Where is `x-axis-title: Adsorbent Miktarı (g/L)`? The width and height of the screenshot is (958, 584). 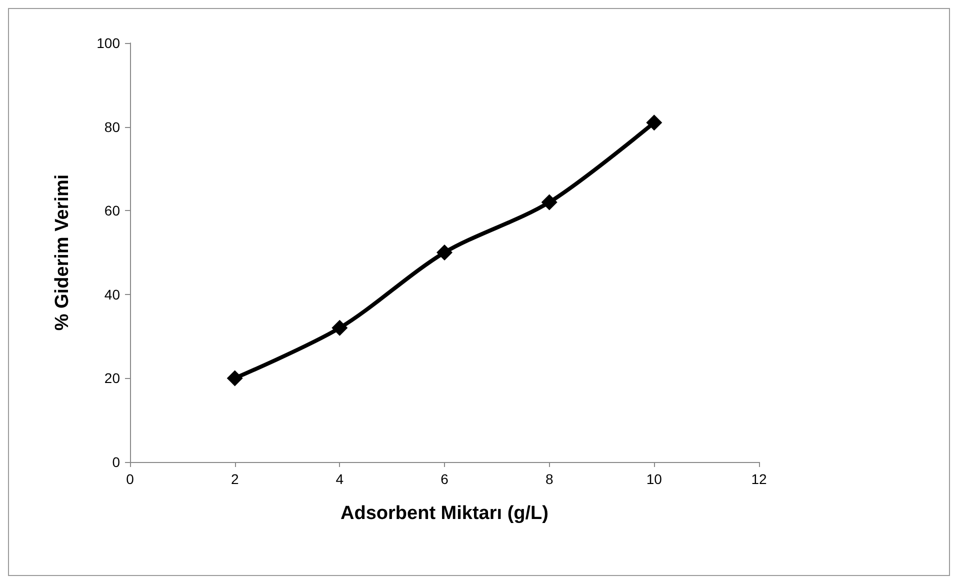
x-axis-title: Adsorbent Miktarı (g/L) is located at coordinates (444, 513).